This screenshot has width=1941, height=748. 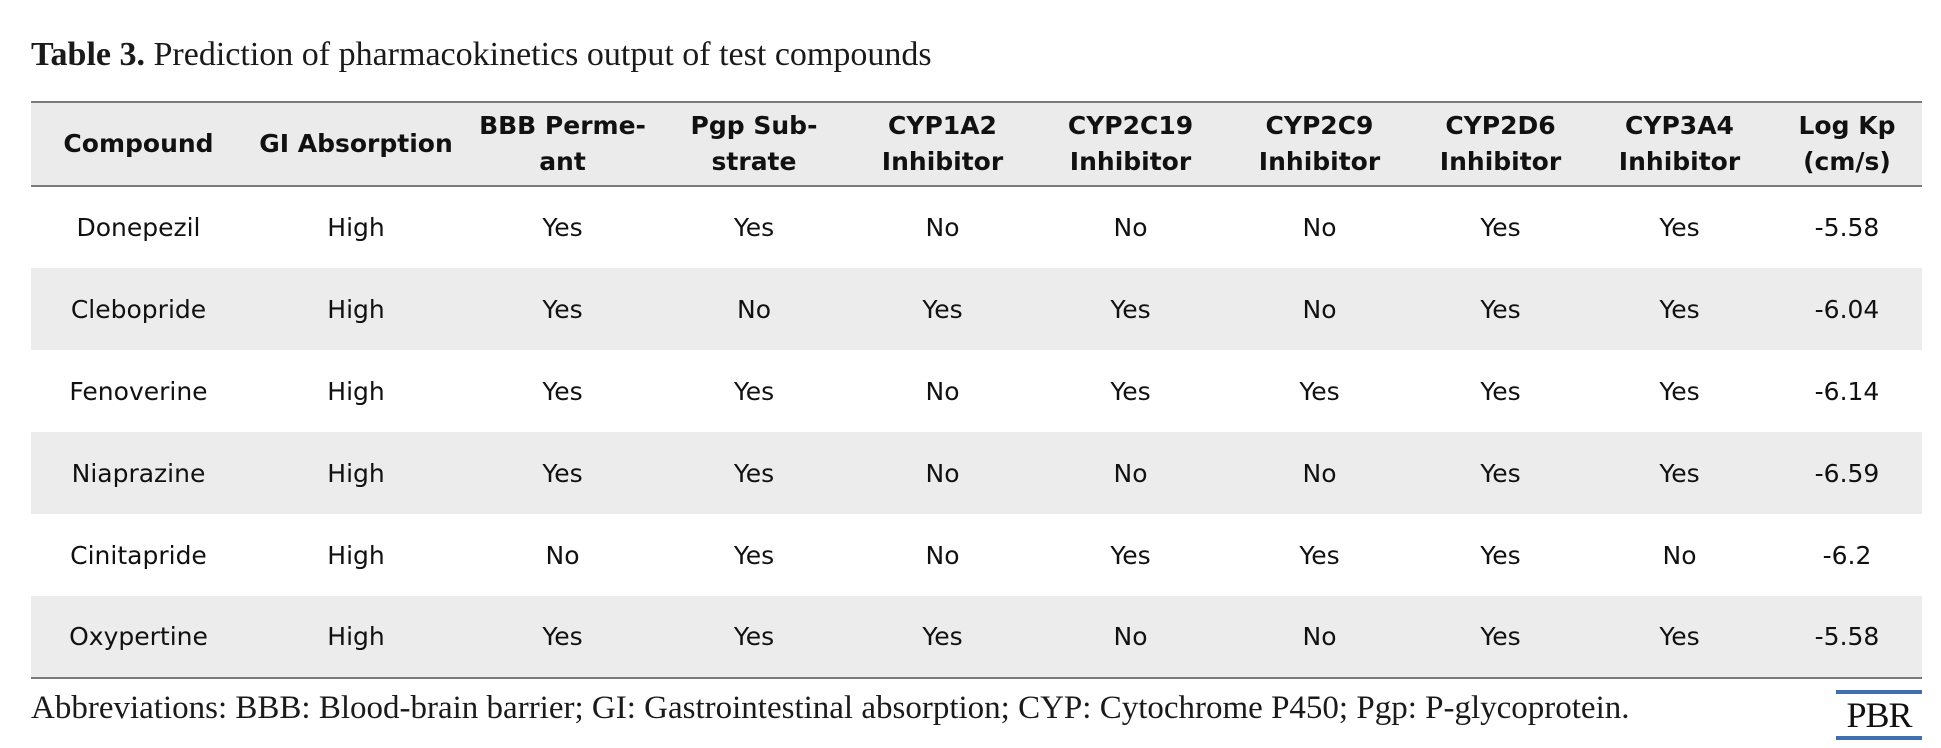 What do you see at coordinates (138, 473) in the screenshot?
I see `compound-name-cell: Niaprazine` at bounding box center [138, 473].